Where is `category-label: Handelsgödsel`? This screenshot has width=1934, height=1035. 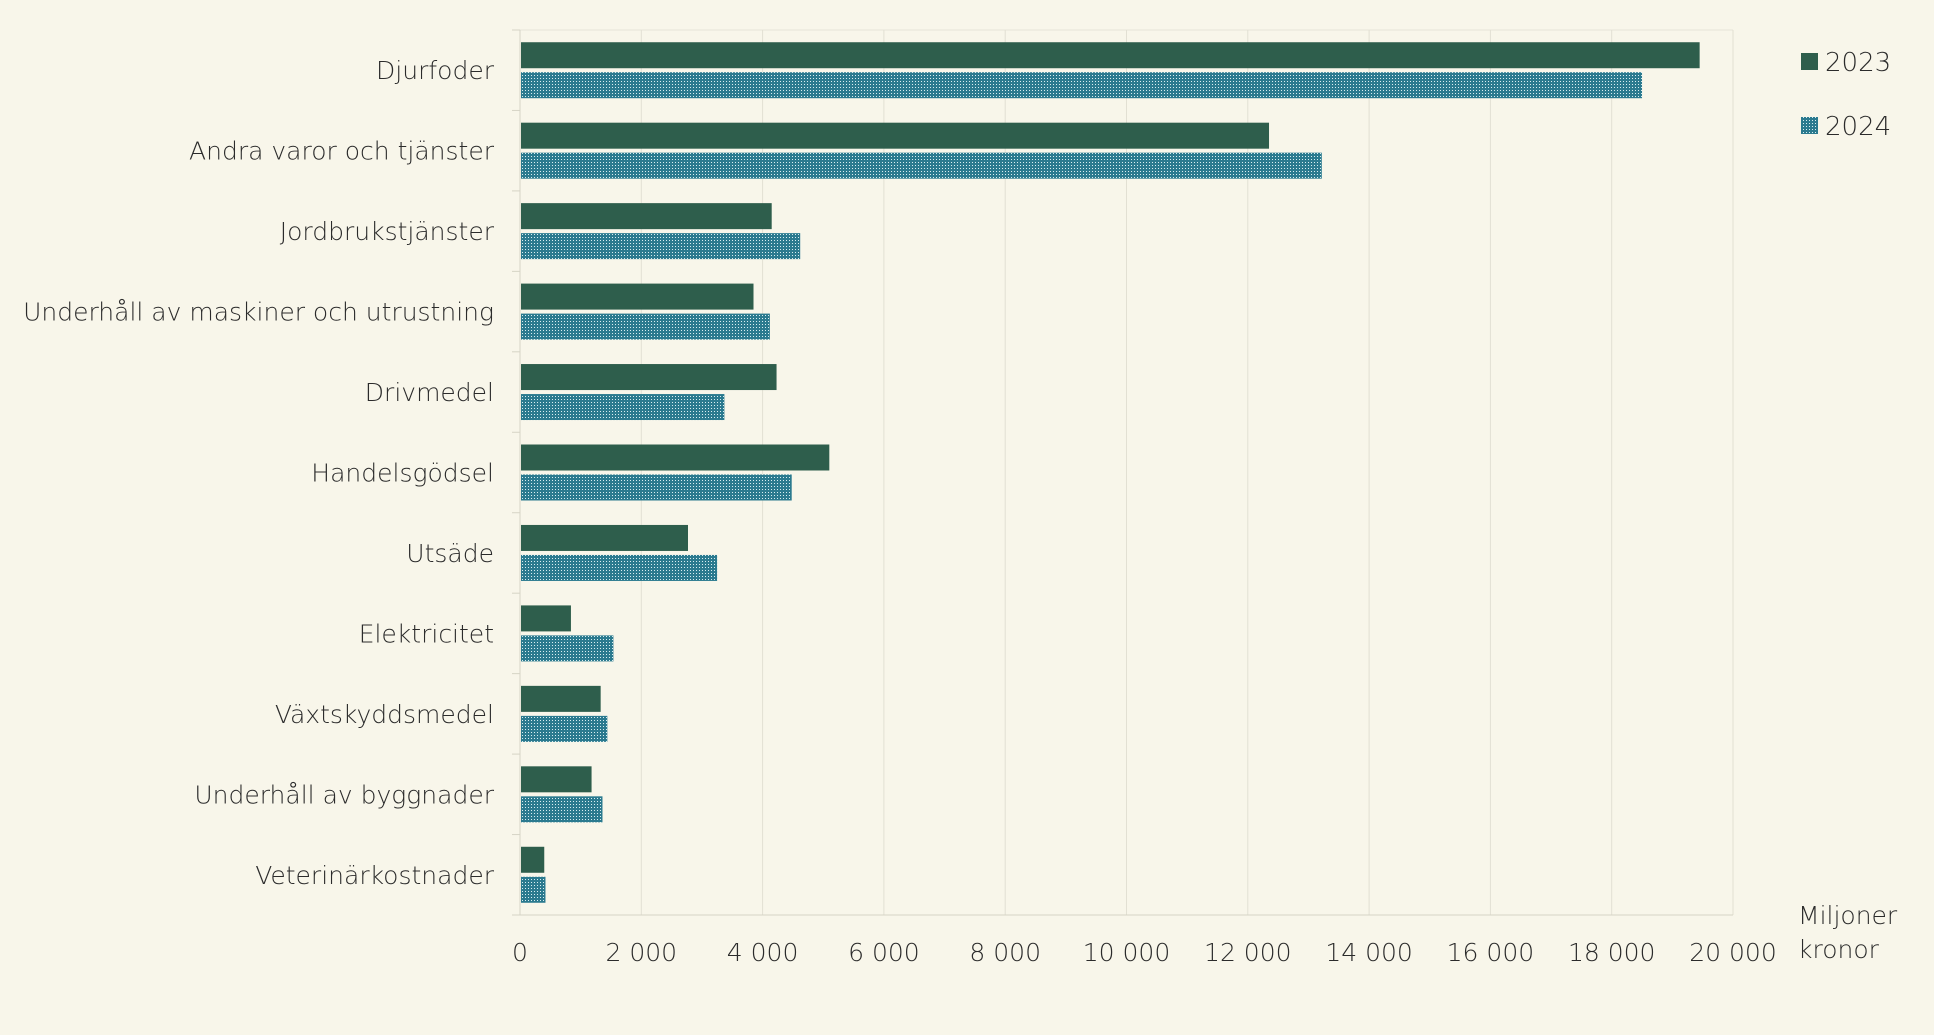 category-label: Handelsgödsel is located at coordinates (402, 473).